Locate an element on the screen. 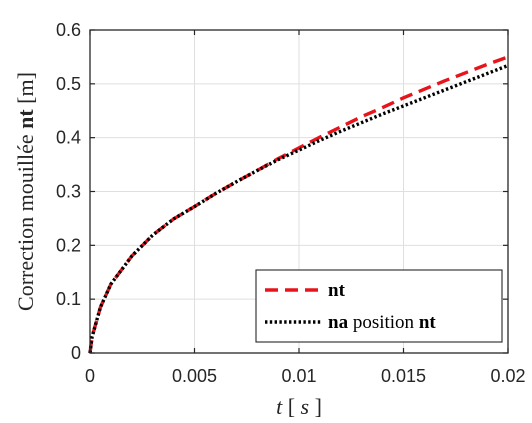  legend-label-nt-bold: nt is located at coordinates (337, 290).